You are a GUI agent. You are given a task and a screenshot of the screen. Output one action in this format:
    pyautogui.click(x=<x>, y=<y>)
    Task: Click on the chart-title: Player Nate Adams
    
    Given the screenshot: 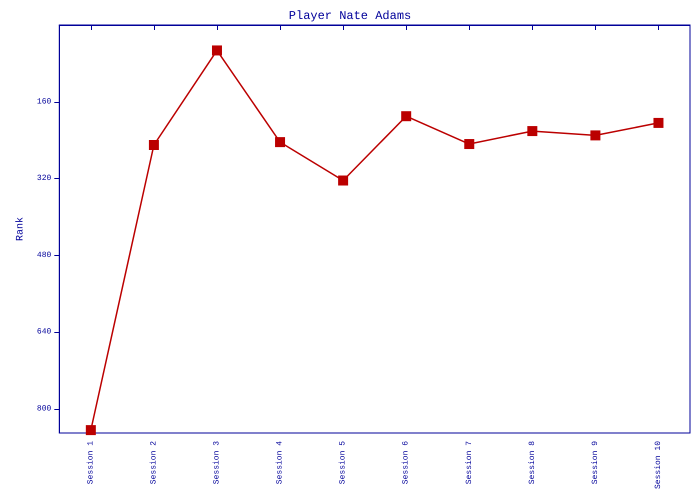 What is the action you would take?
    pyautogui.click(x=350, y=16)
    